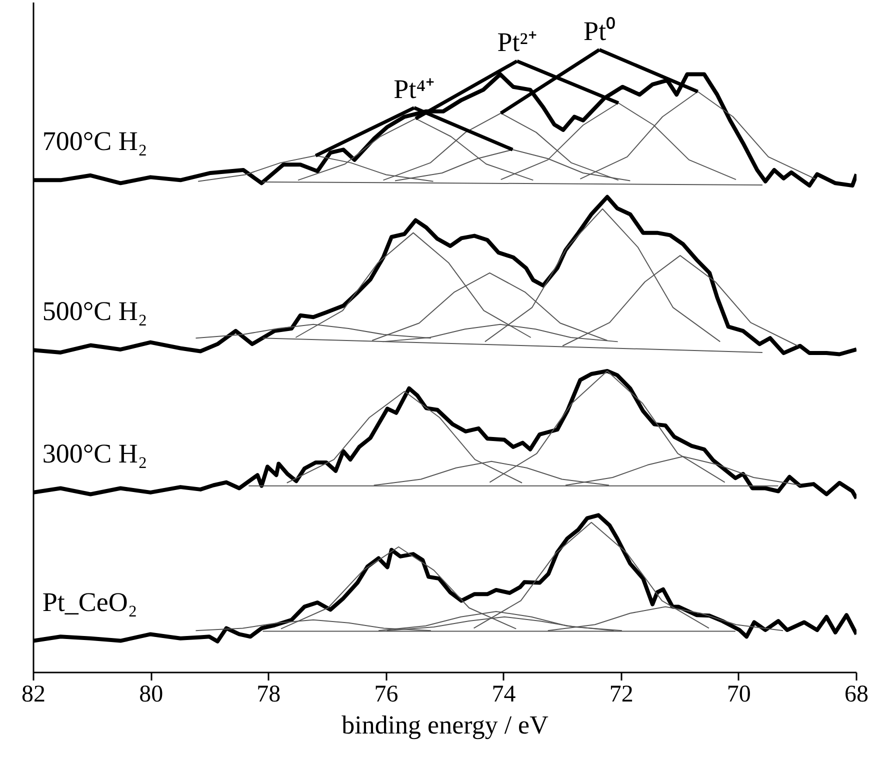  What do you see at coordinates (34, 695) in the screenshot?
I see `x-tick-label: 82` at bounding box center [34, 695].